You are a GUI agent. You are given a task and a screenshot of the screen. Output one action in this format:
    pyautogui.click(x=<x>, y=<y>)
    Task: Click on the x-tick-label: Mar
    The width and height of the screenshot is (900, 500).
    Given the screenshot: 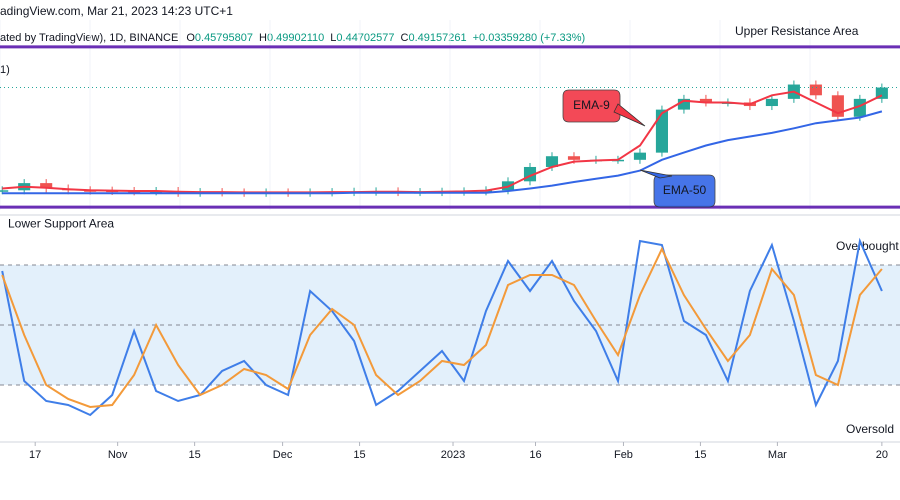 What is the action you would take?
    pyautogui.click(x=777, y=455)
    